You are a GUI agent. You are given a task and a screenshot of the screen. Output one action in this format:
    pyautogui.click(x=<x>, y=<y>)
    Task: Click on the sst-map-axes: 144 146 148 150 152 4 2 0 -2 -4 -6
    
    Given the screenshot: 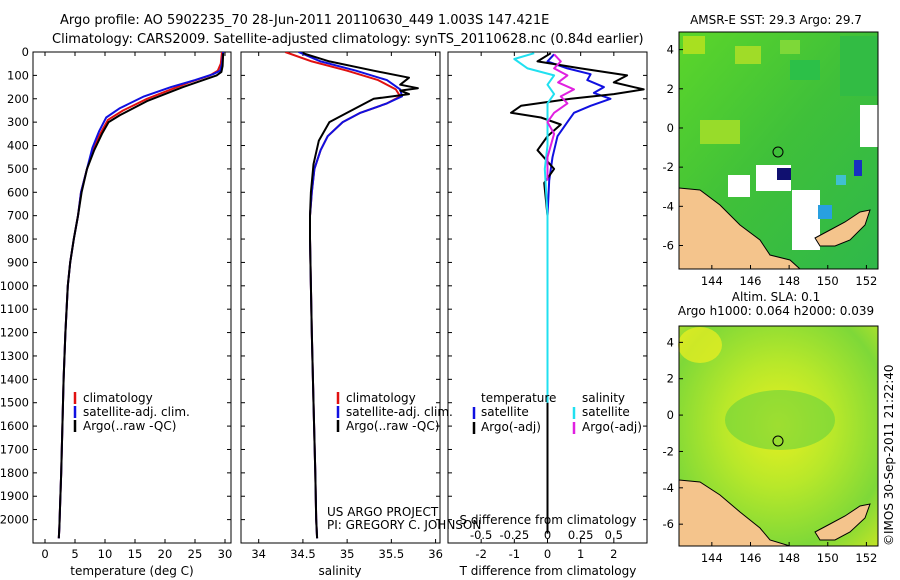 What is the action you would take?
    pyautogui.click(x=770, y=165)
    